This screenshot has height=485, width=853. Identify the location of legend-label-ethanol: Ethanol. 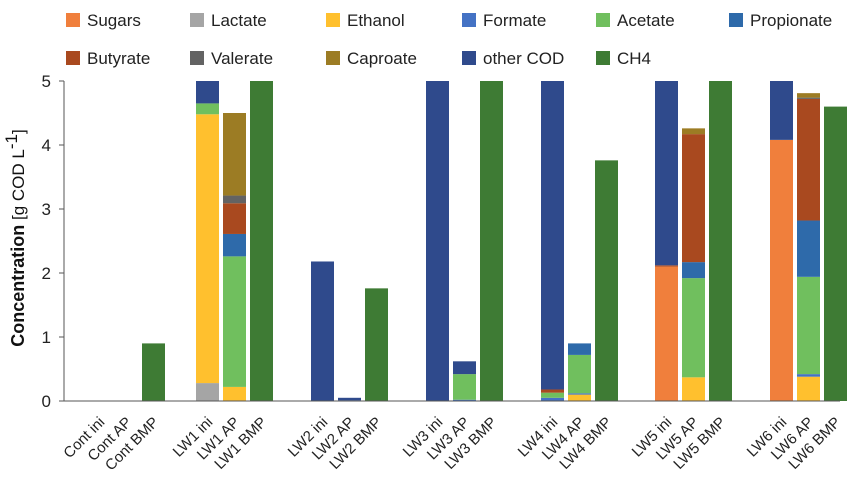
(376, 20).